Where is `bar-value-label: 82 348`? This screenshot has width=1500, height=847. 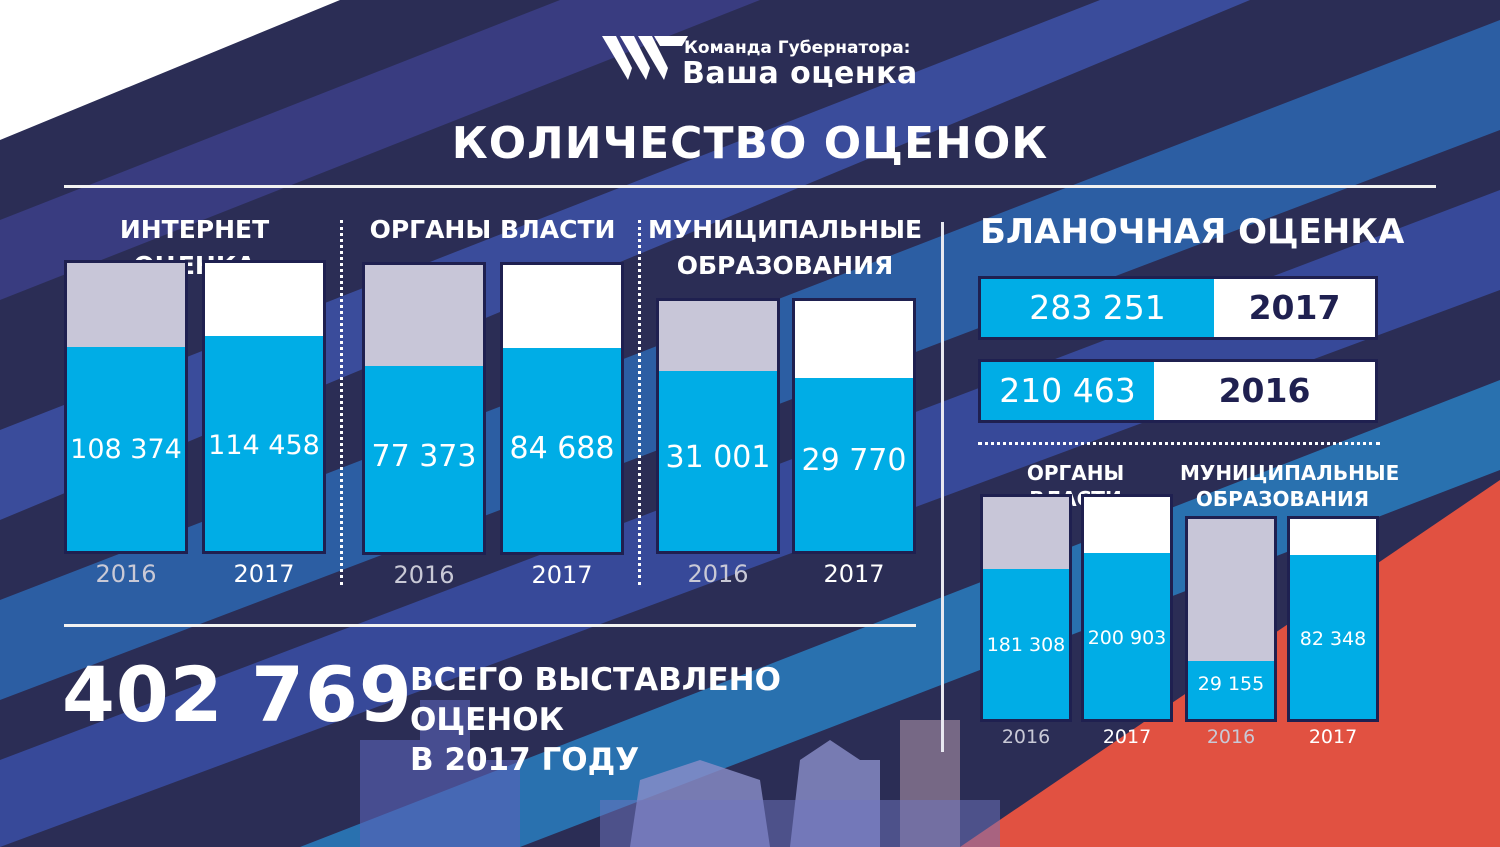
bar-value-label: 82 348 is located at coordinates (1333, 639).